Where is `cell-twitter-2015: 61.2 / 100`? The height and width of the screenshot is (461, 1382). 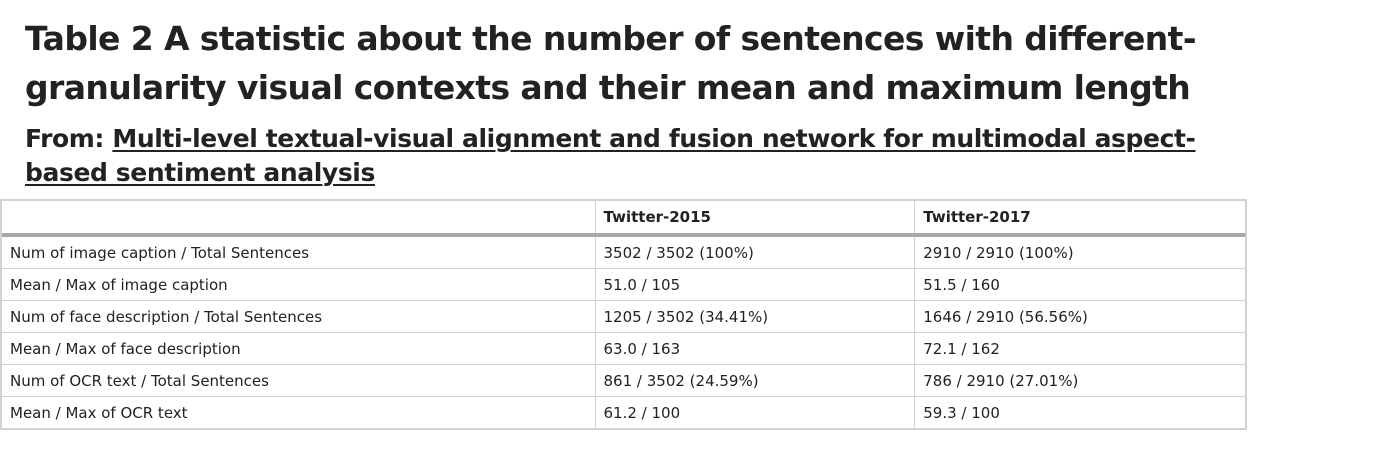 cell-twitter-2015: 61.2 / 100 is located at coordinates (755, 412).